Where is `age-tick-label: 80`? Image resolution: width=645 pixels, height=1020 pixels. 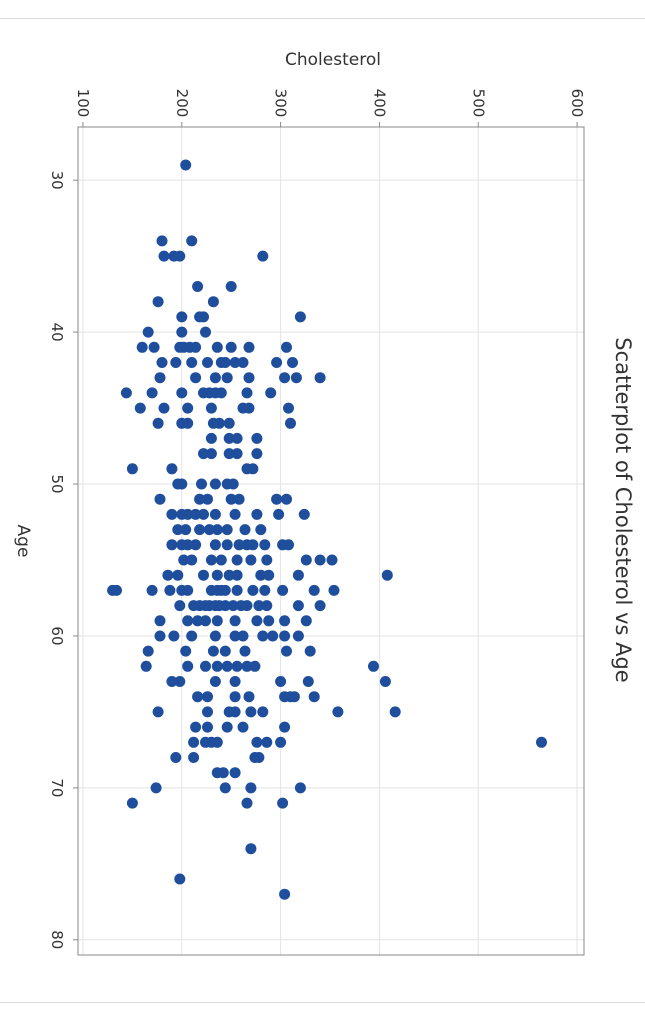 age-tick-label: 80 is located at coordinates (57, 939).